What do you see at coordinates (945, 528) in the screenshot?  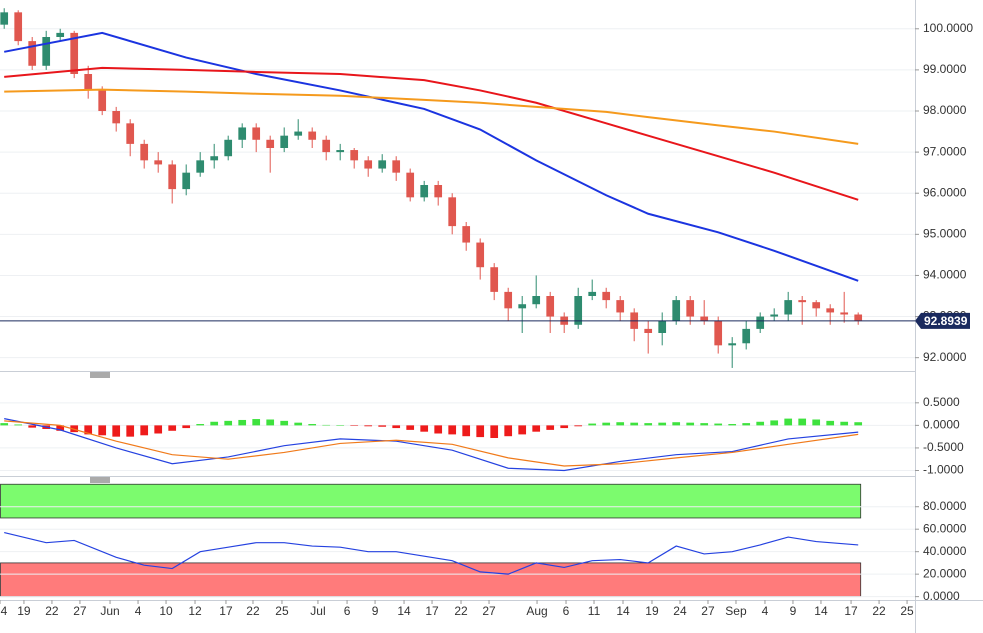 I see `y-tick-label: 60.0000` at bounding box center [945, 528].